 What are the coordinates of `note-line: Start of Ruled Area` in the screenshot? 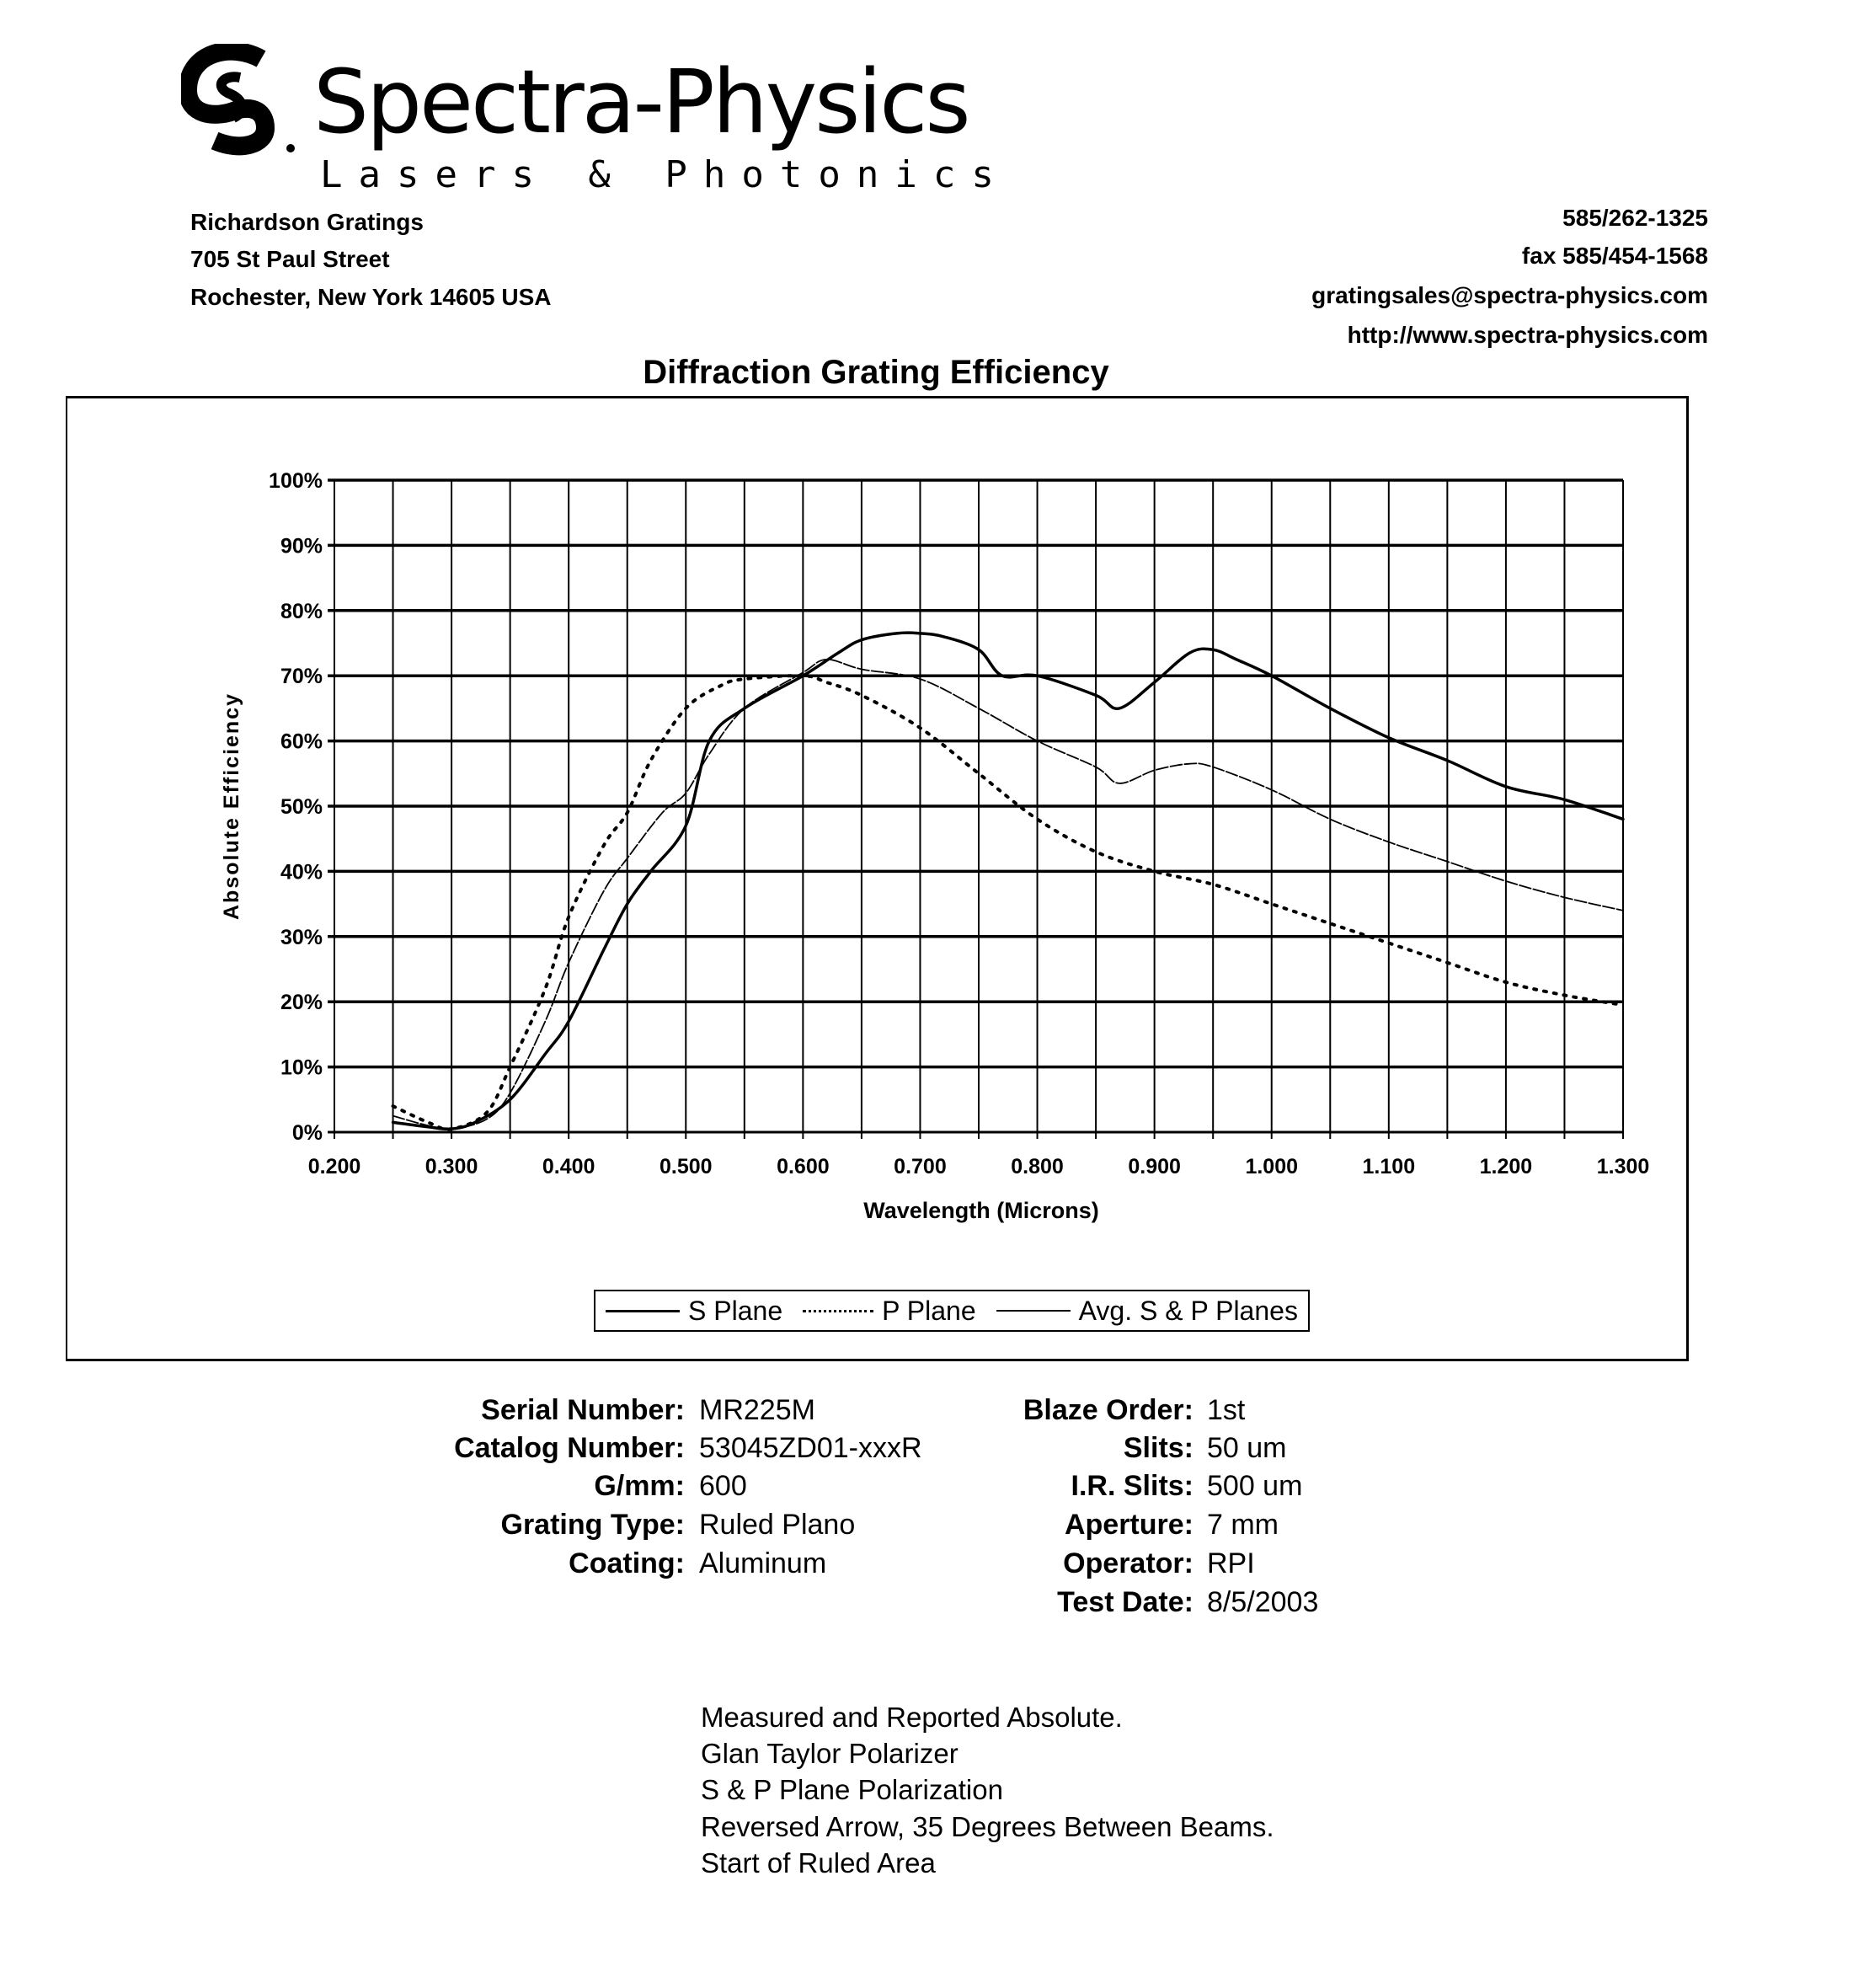 It's located at (818, 1862).